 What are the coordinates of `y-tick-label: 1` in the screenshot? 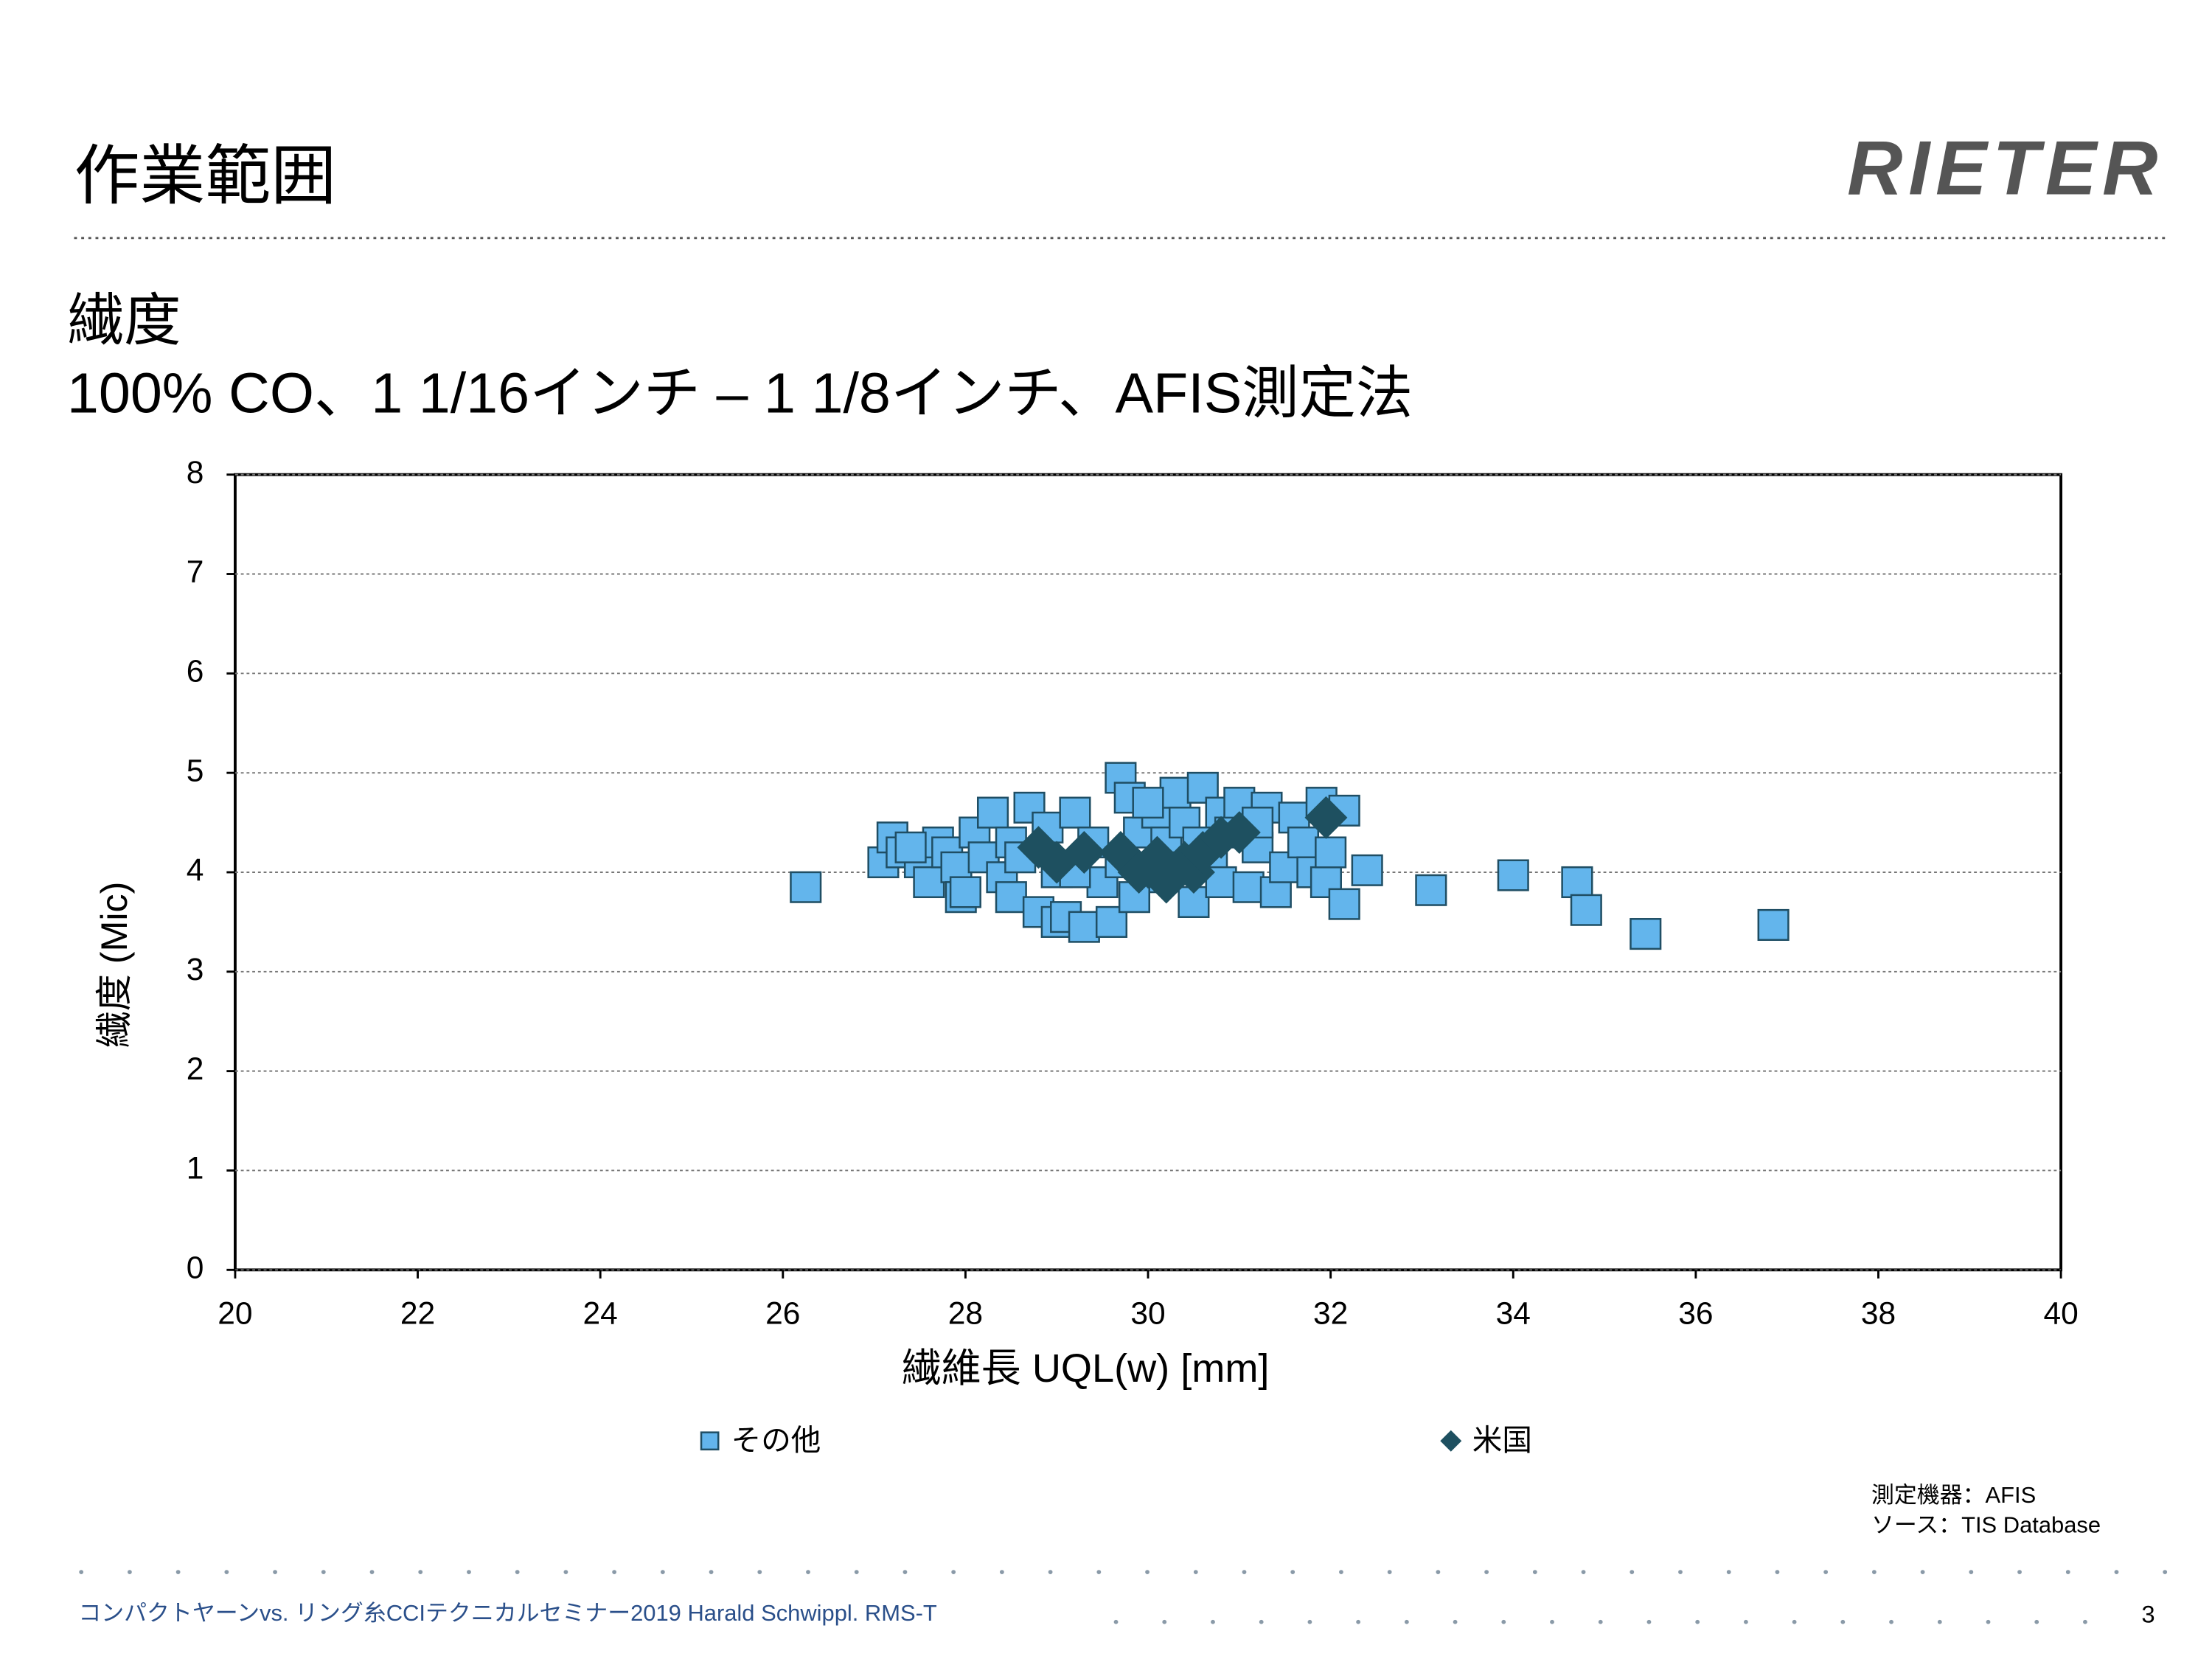 It's located at (195, 1169).